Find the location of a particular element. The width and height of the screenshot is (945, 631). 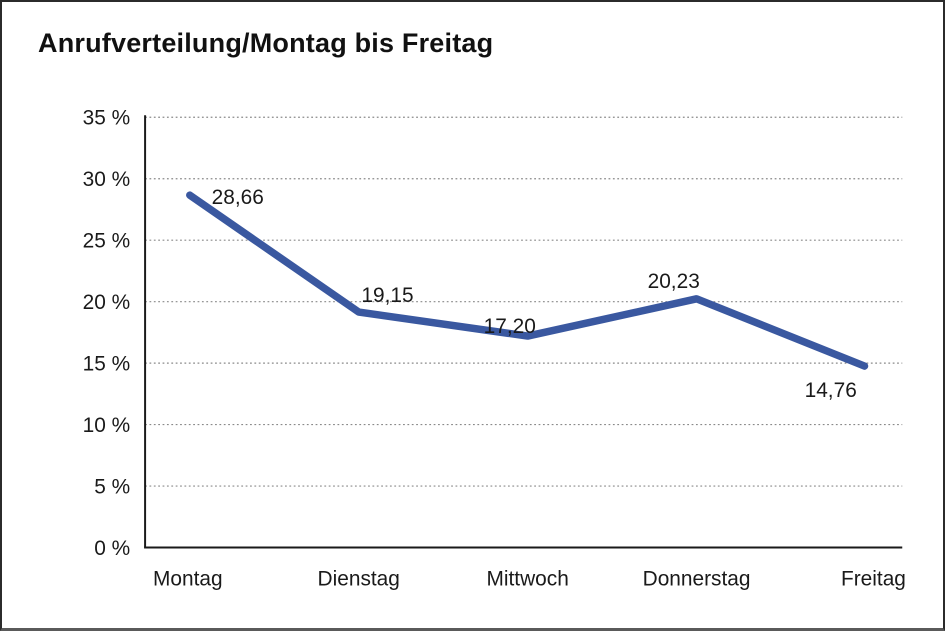

chart-title: Anrufverteilung/Montag bis Freitag is located at coordinates (266, 43).